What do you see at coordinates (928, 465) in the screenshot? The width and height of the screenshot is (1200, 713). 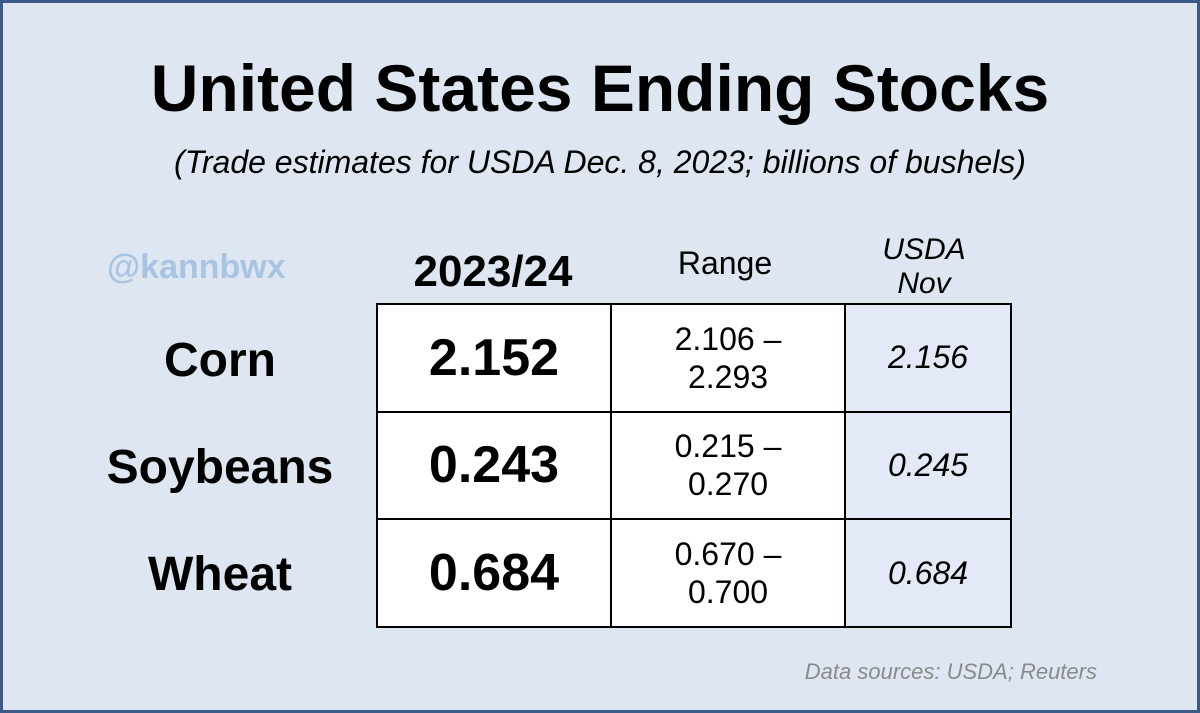 I see `usda-nov-cell: 0.245` at bounding box center [928, 465].